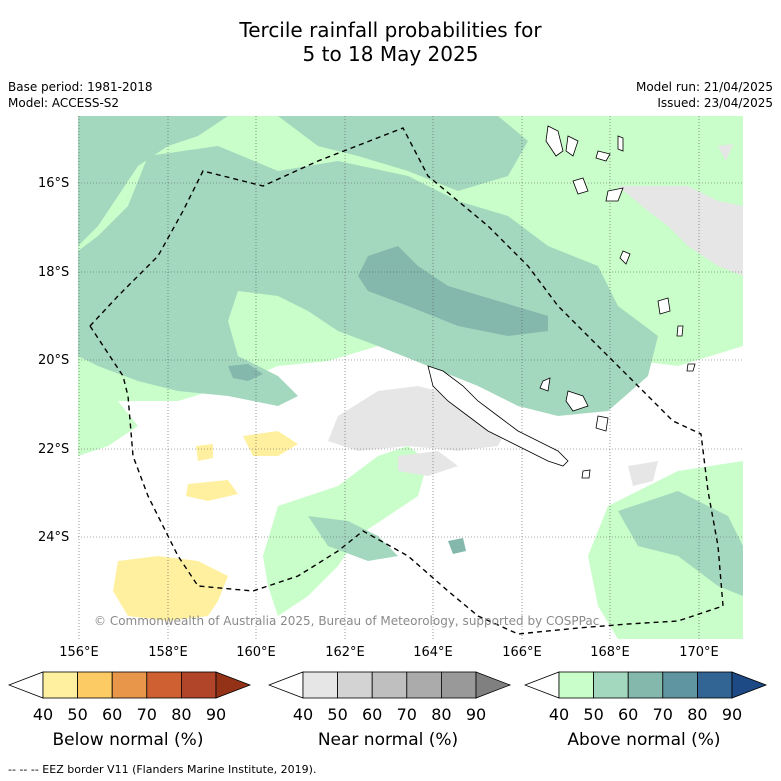 This screenshot has width=781, height=781. I want to click on lon-label-166e: 166°E, so click(522, 652).